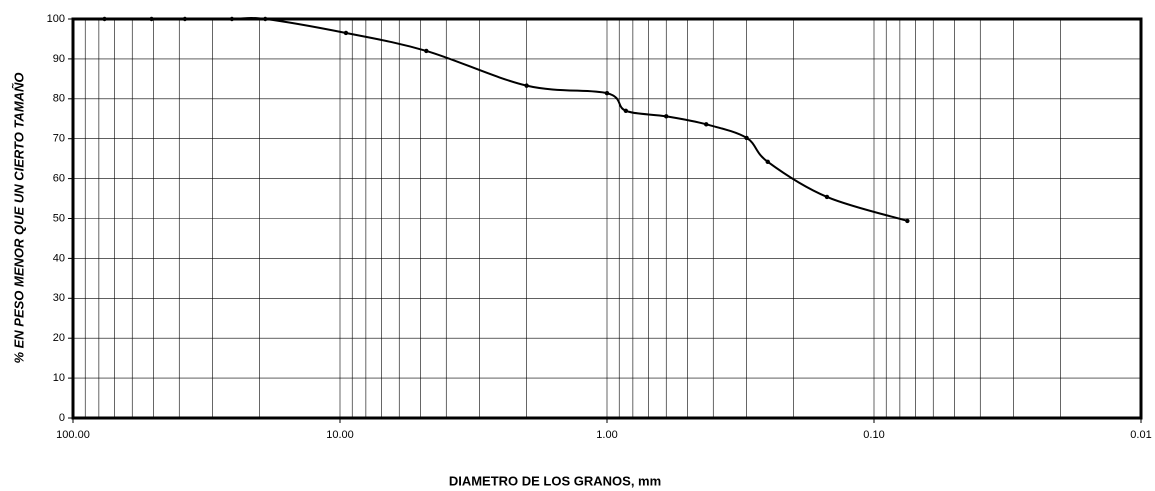 The width and height of the screenshot is (1155, 491). What do you see at coordinates (59, 378) in the screenshot?
I see `y-tick-label: 10` at bounding box center [59, 378].